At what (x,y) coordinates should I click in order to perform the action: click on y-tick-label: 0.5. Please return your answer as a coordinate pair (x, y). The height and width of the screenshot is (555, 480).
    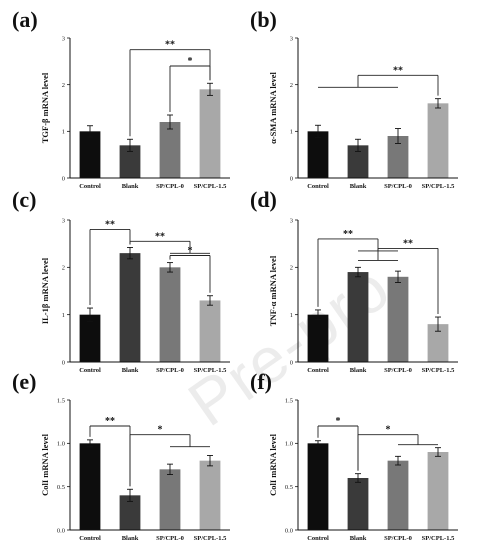
    Looking at the image, I should click on (61, 487).